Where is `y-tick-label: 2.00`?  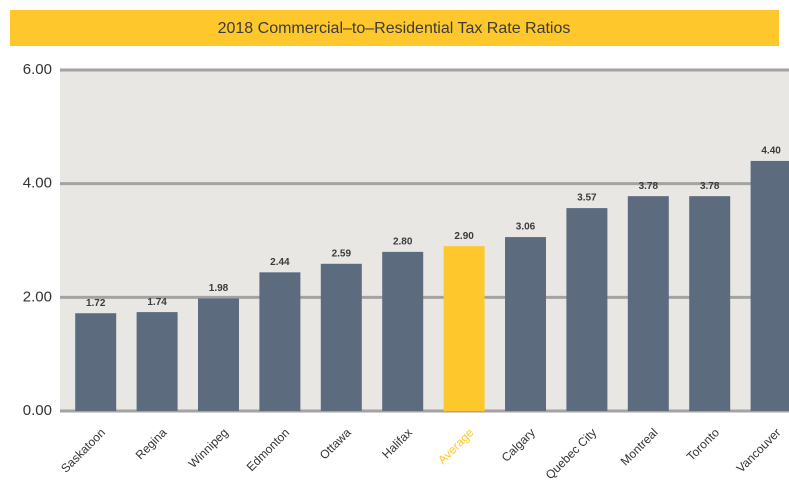
y-tick-label: 2.00 is located at coordinates (37, 296).